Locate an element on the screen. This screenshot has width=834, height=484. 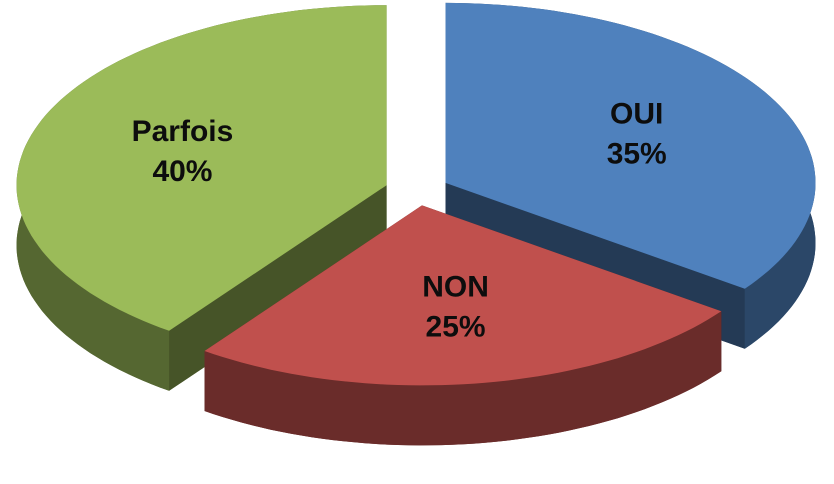
slice-label: Parfois is located at coordinates (183, 131).